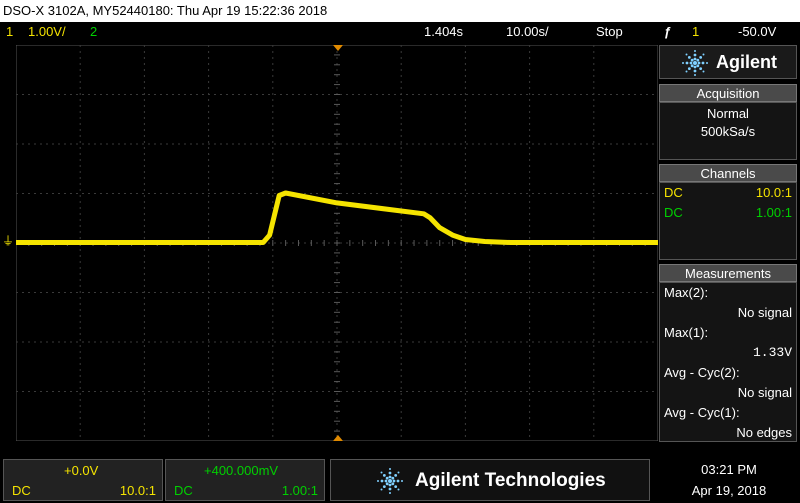 Image resolution: width=800 pixels, height=503 pixels. I want to click on trigger-source: 1, so click(696, 31).